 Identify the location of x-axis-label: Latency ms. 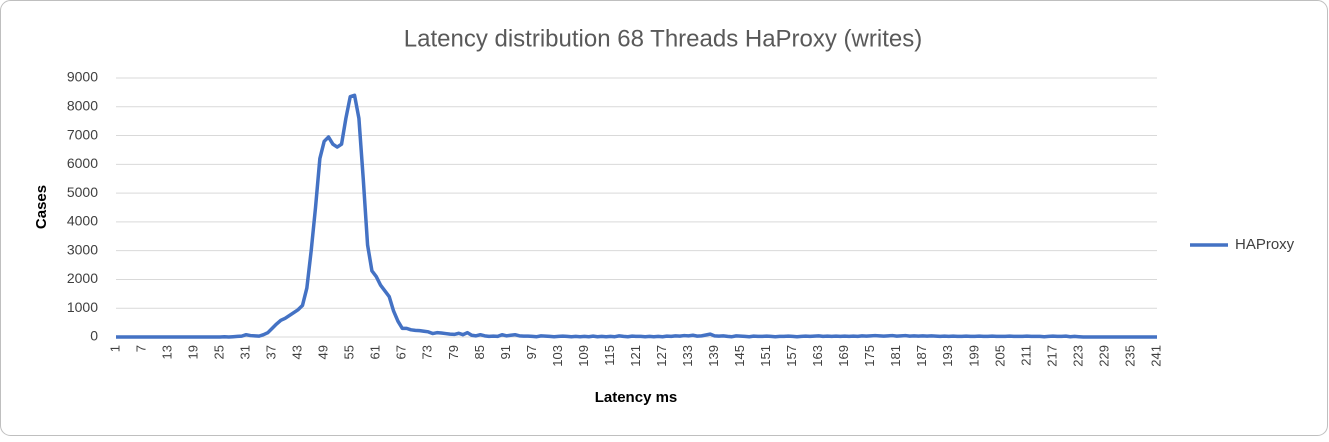
(636, 397).